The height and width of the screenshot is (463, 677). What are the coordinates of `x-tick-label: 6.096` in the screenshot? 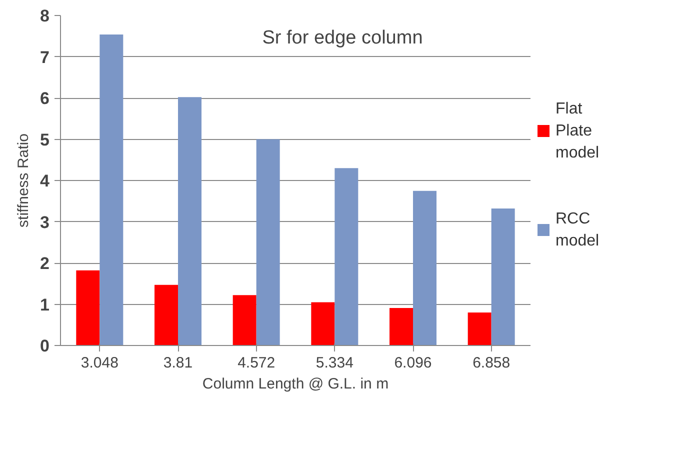 It's located at (413, 363).